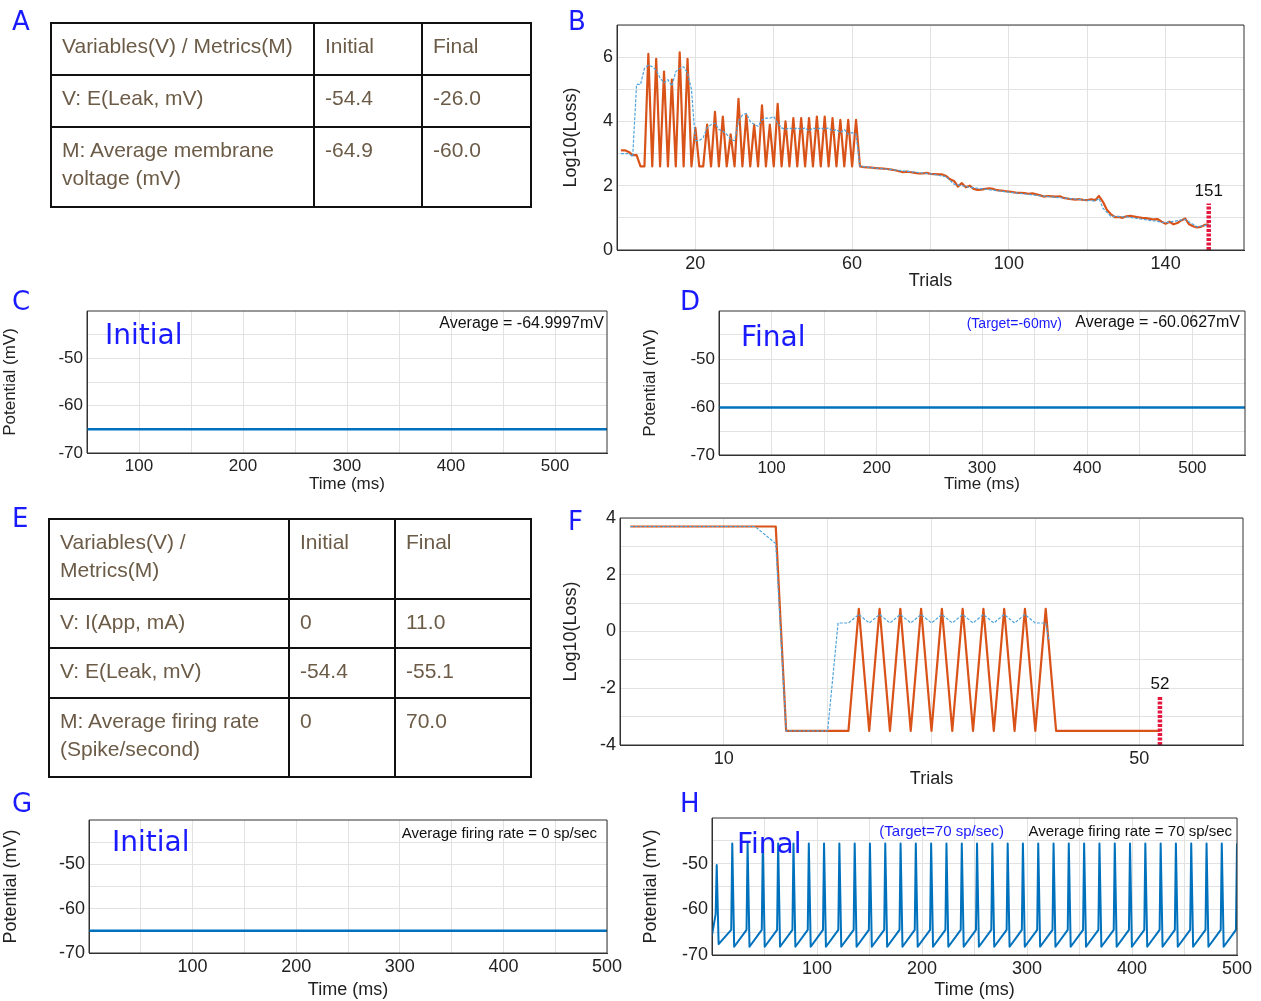 This screenshot has height=1001, width=1261. I want to click on chart-title: H, so click(690, 803).